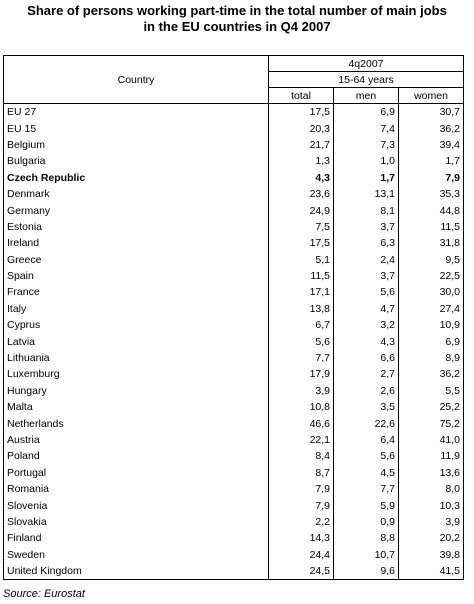 The width and height of the screenshot is (474, 604). I want to click on country-cell: Slovenia, so click(136, 505).